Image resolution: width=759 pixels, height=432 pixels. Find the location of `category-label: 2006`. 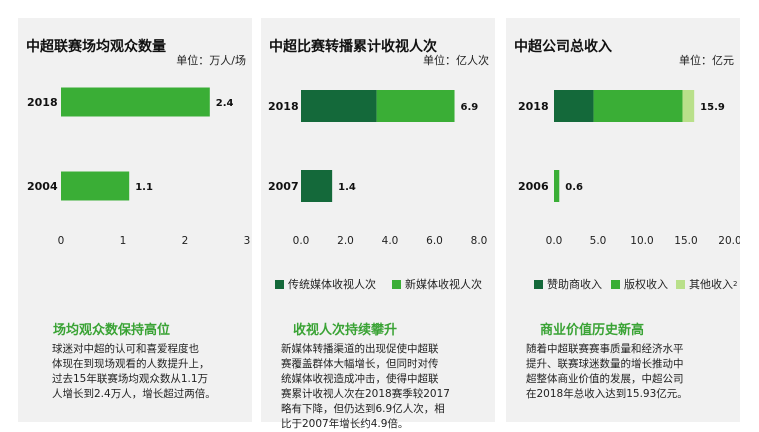

category-label: 2006 is located at coordinates (533, 186).